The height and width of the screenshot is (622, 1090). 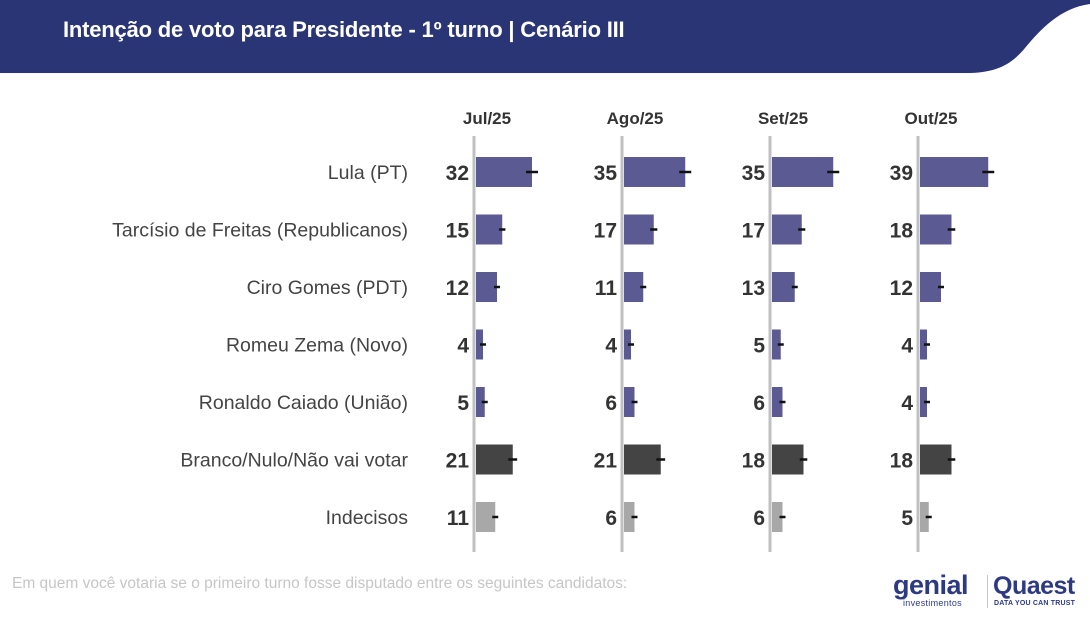 What do you see at coordinates (367, 518) in the screenshot?
I see `category-label: Indecisos` at bounding box center [367, 518].